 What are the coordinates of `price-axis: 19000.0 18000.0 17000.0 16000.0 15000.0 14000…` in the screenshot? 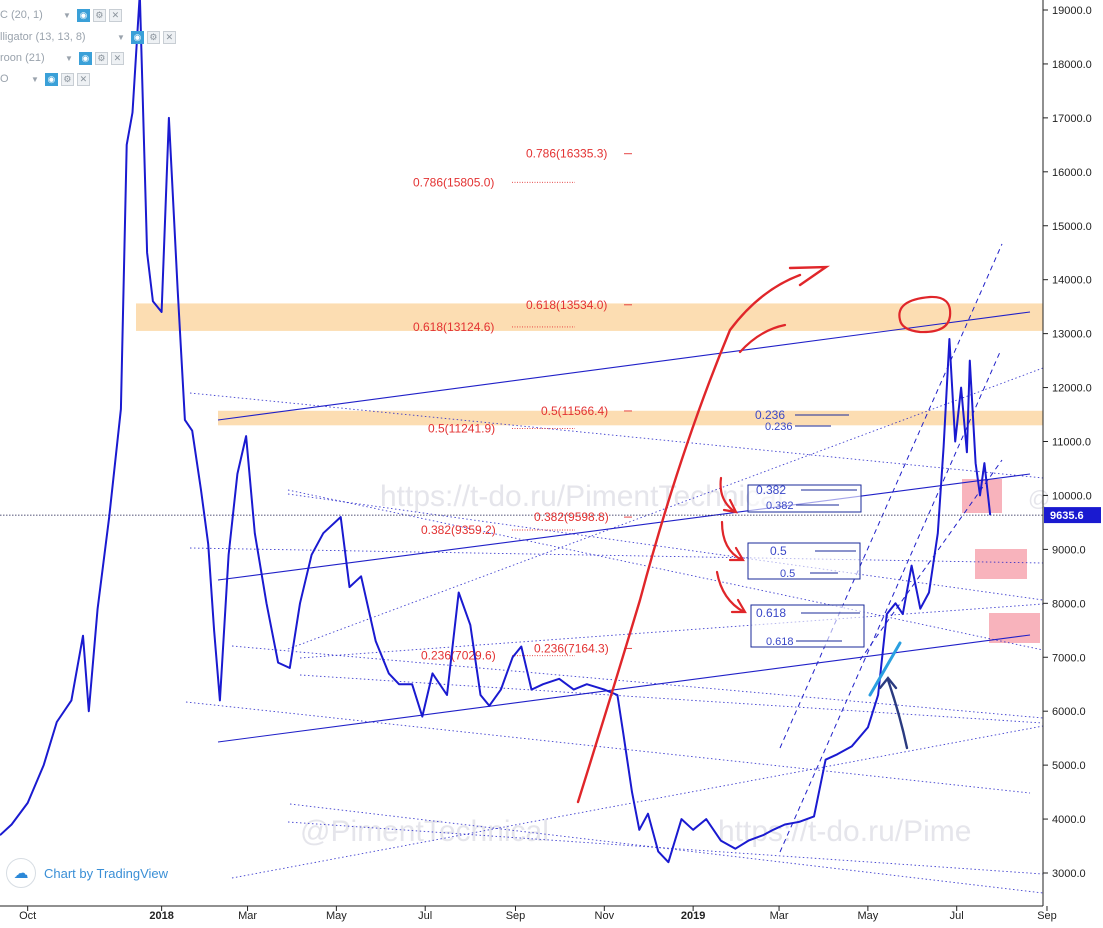 It's located at (1071, 453).